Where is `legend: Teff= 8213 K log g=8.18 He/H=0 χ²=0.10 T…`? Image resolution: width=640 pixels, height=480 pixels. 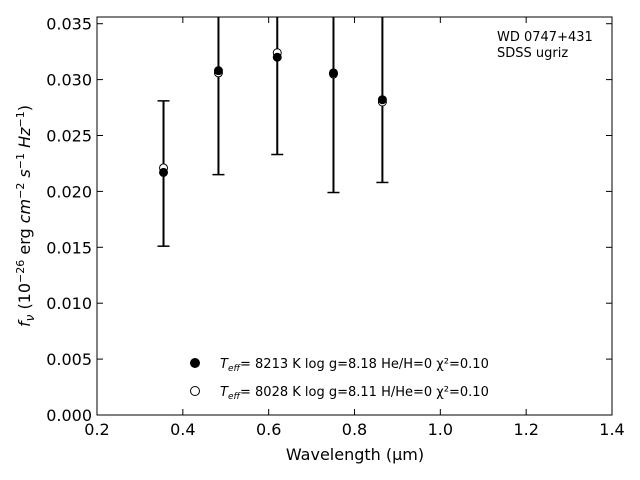
legend: Teff= 8213 K log g=8.18 He/H=0 χ²=0.10 T… is located at coordinates (339, 379).